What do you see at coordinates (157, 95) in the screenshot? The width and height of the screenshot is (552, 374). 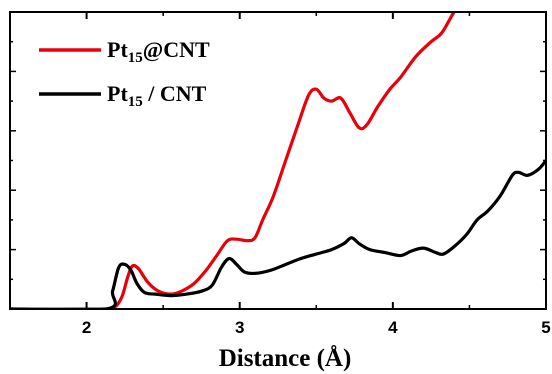 I see `legend-label: Pt15 / CNT` at bounding box center [157, 95].